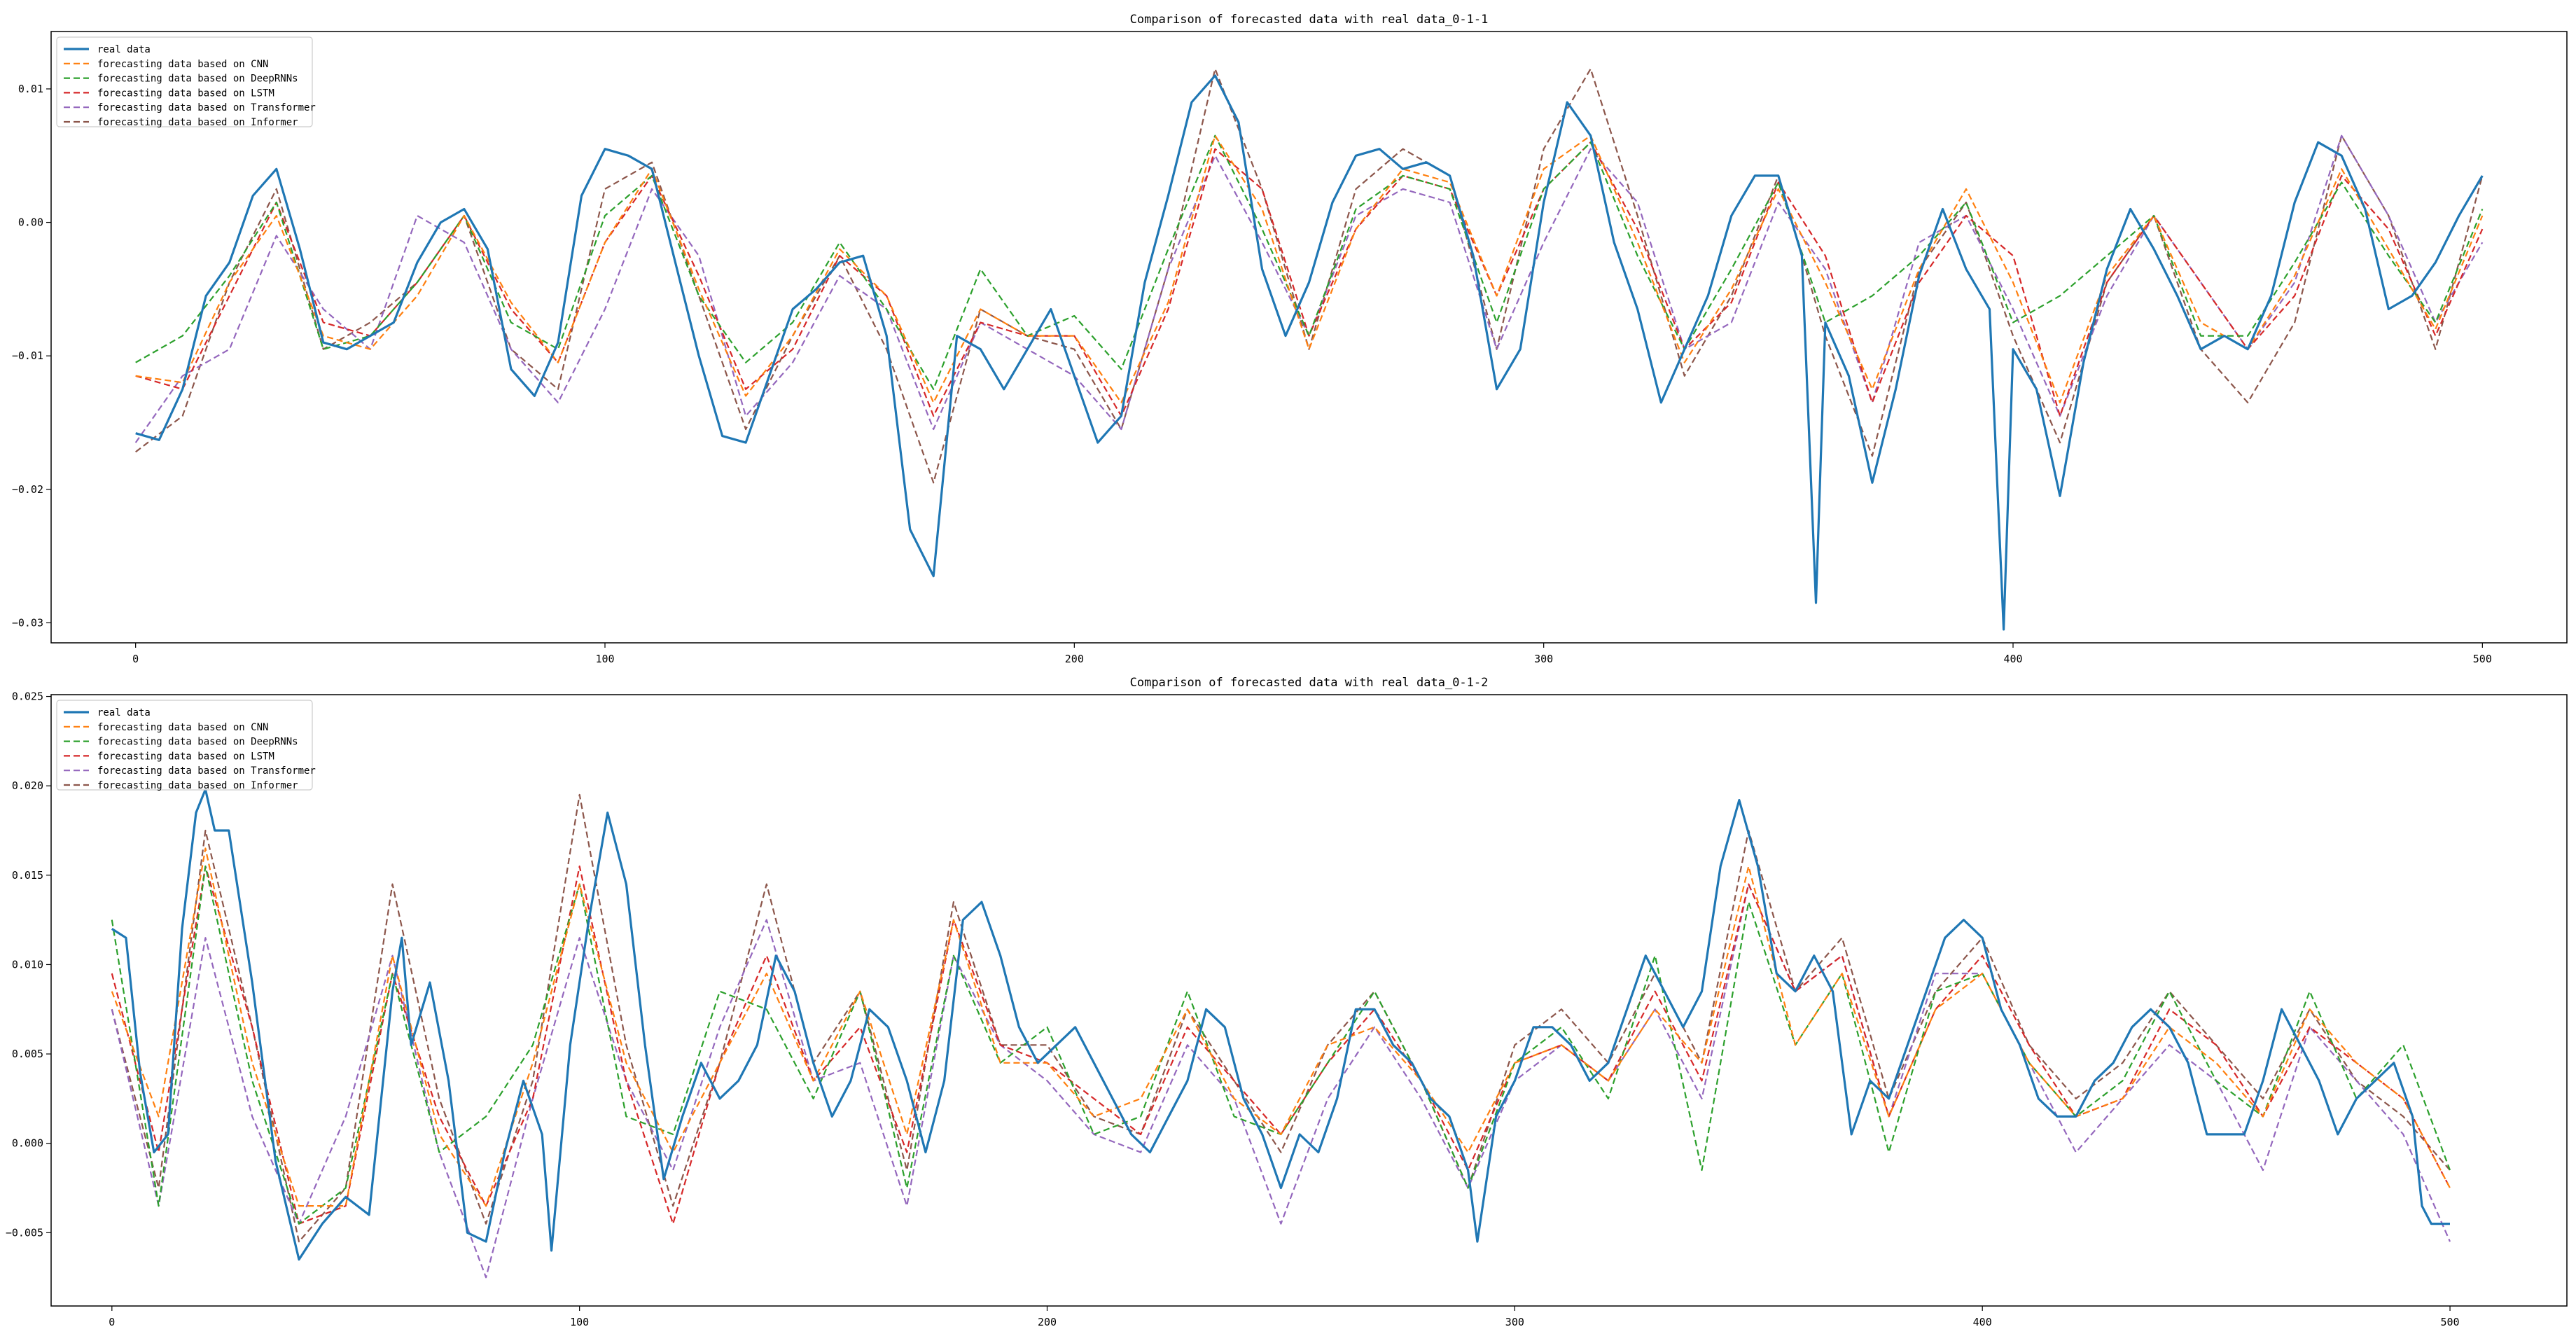  I want to click on y-tick-label: 0.010, so click(27, 965).